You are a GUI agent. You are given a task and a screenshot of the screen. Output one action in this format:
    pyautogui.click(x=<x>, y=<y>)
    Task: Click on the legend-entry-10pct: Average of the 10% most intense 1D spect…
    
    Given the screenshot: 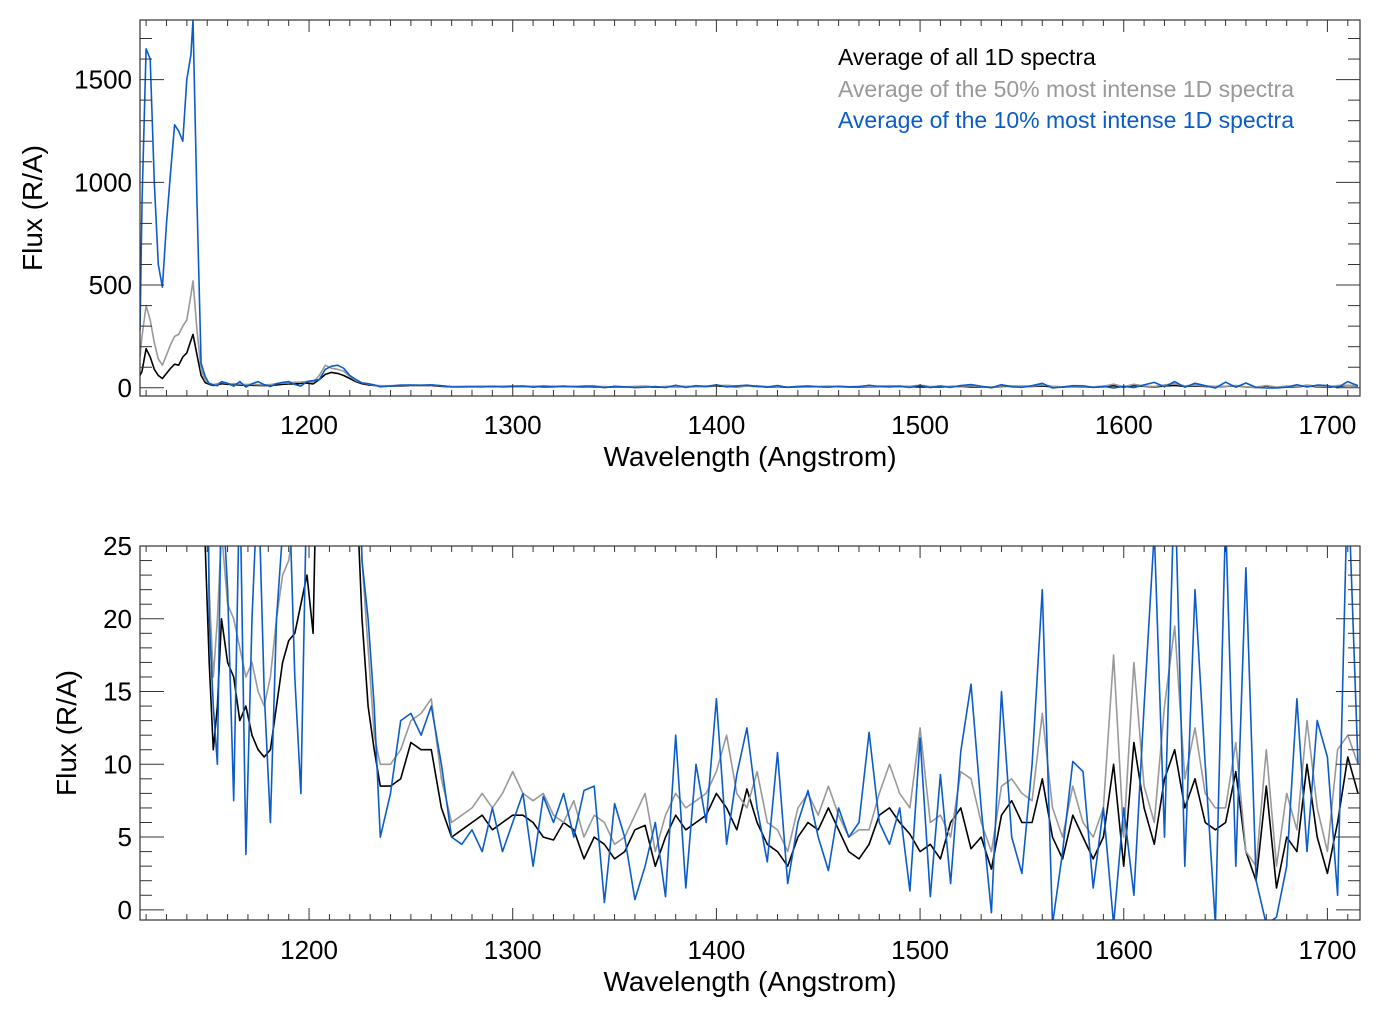 What is the action you would take?
    pyautogui.click(x=1066, y=120)
    